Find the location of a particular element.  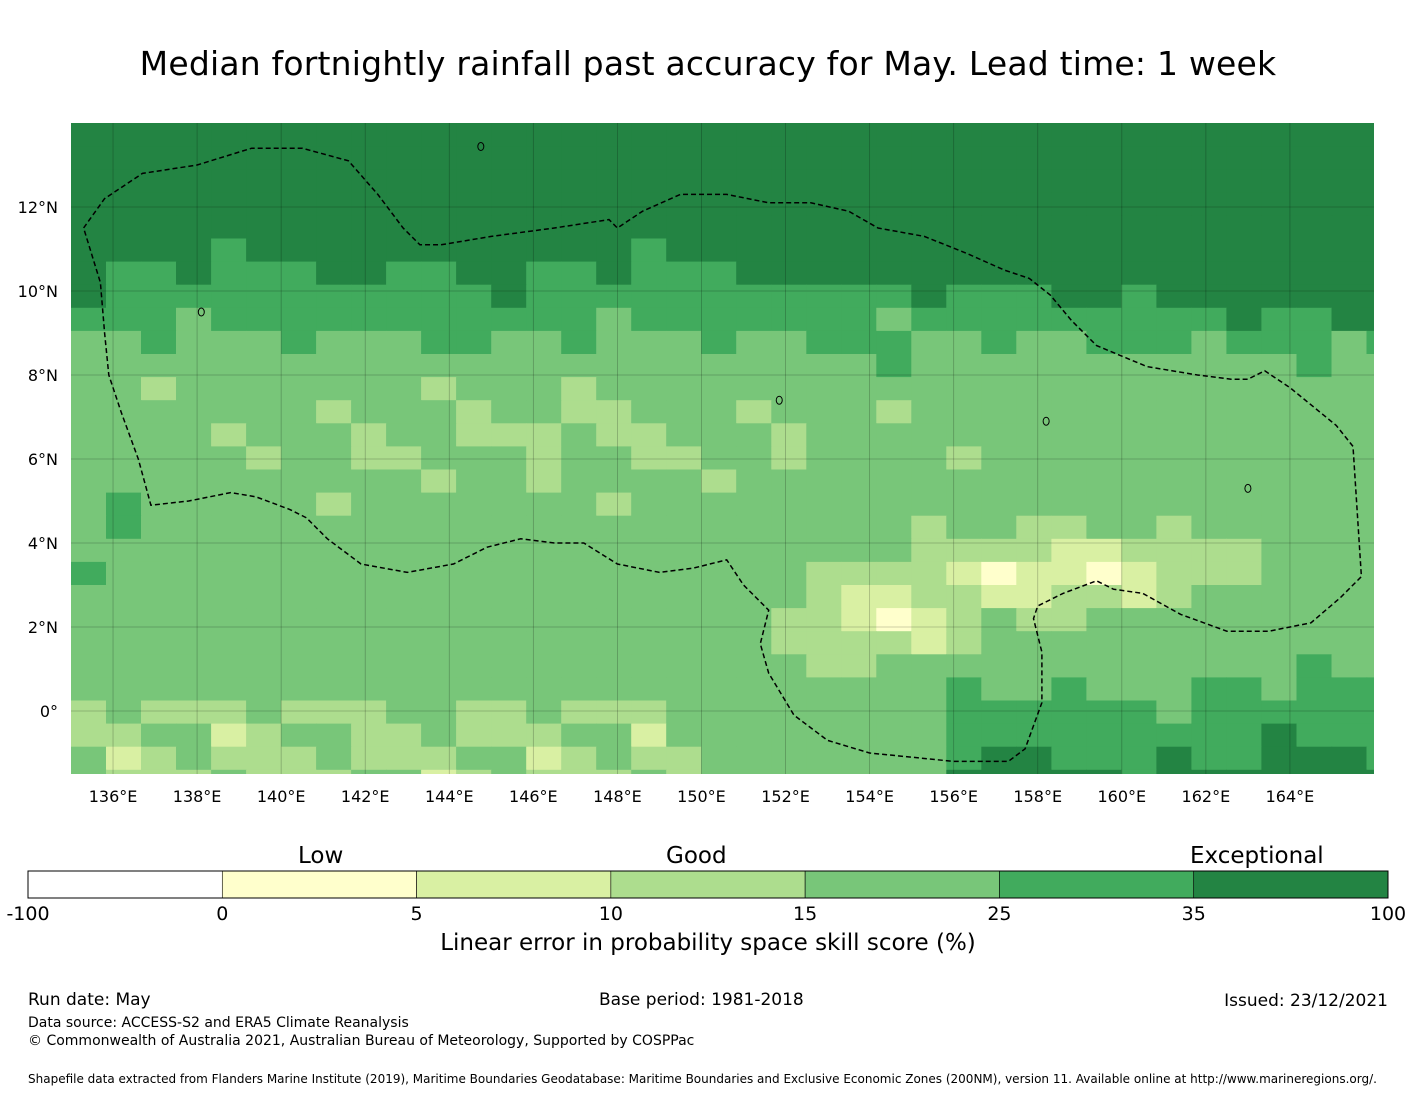

lon-tick-label: 136°E is located at coordinates (113, 796).